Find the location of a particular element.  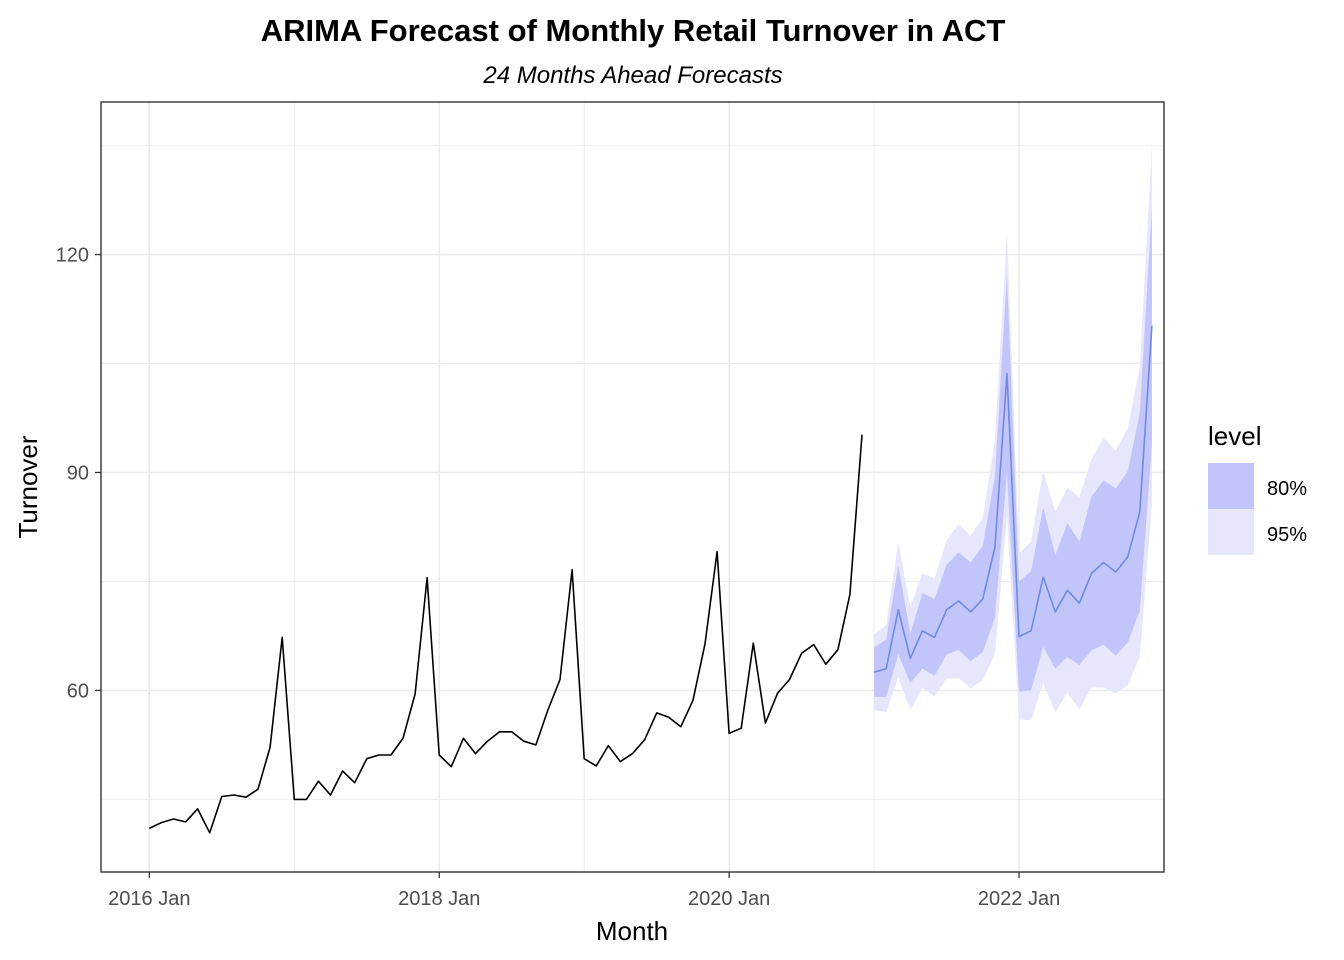

y-axis: 60 90 120 is located at coordinates (78, 473).